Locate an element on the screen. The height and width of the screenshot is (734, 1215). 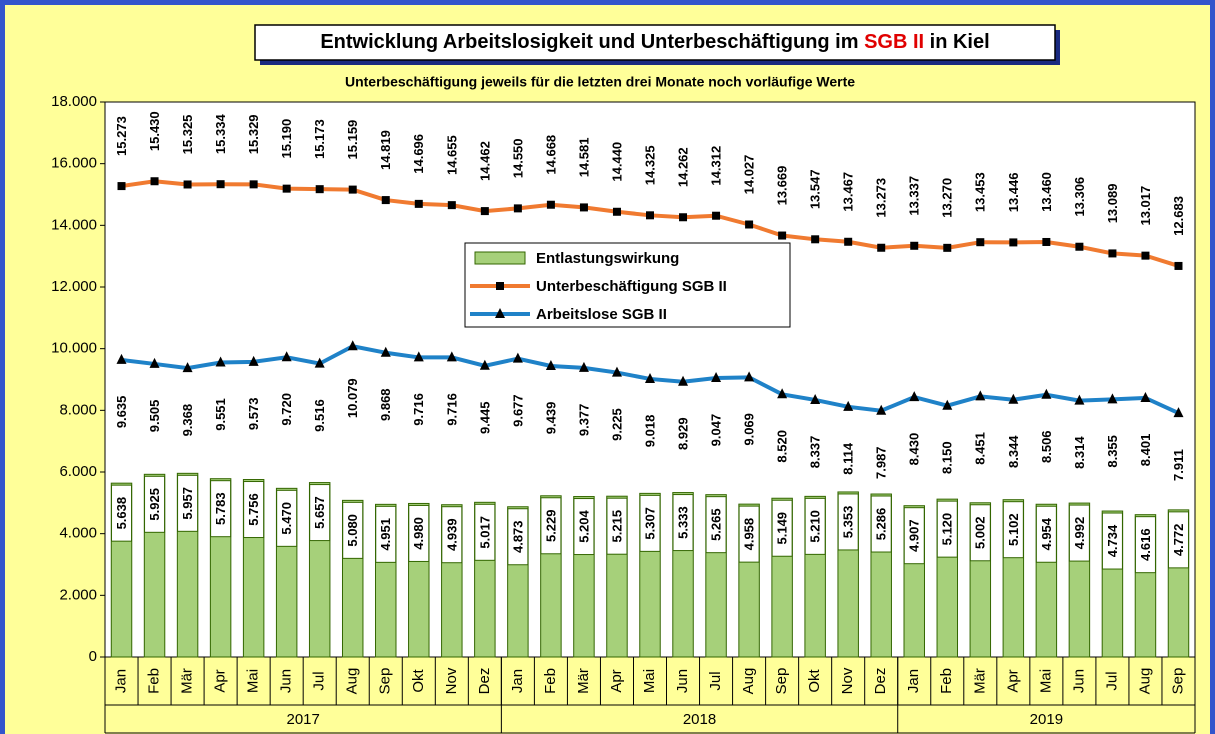
y-tick-label: 18.000 is located at coordinates (74, 101).